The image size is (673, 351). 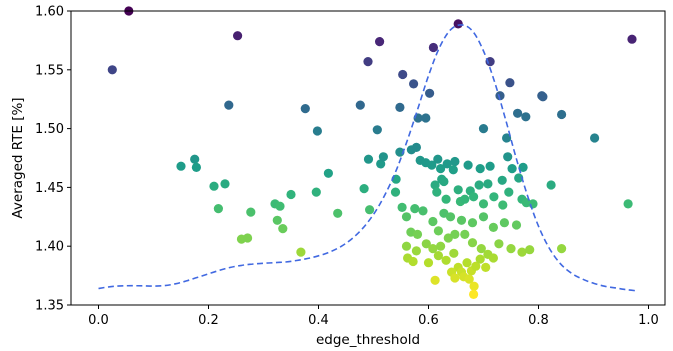 What do you see at coordinates (49, 247) in the screenshot?
I see `y-tick-label: 1.40` at bounding box center [49, 247].